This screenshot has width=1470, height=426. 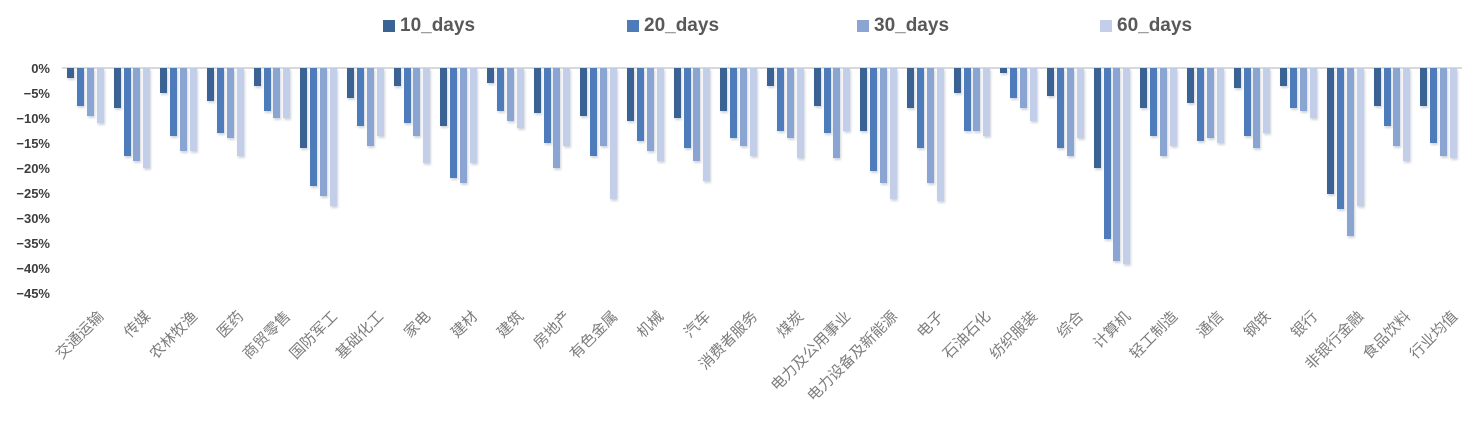 I want to click on x-axis-label: 钢铁, so click(x=1257, y=325).